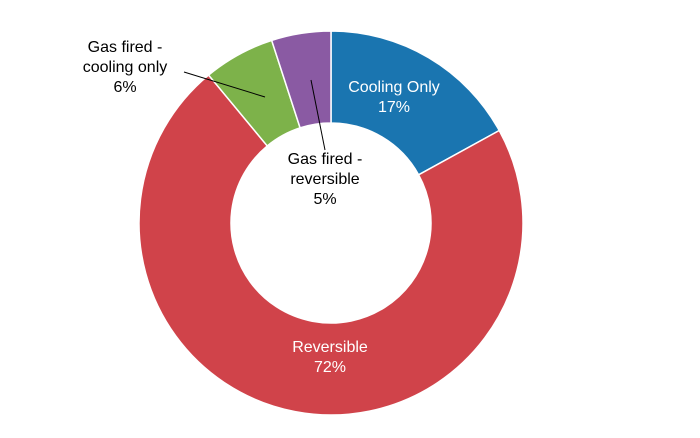 The image size is (700, 438). Describe the element at coordinates (394, 107) in the screenshot. I see `slice-value-label: 17%` at that location.